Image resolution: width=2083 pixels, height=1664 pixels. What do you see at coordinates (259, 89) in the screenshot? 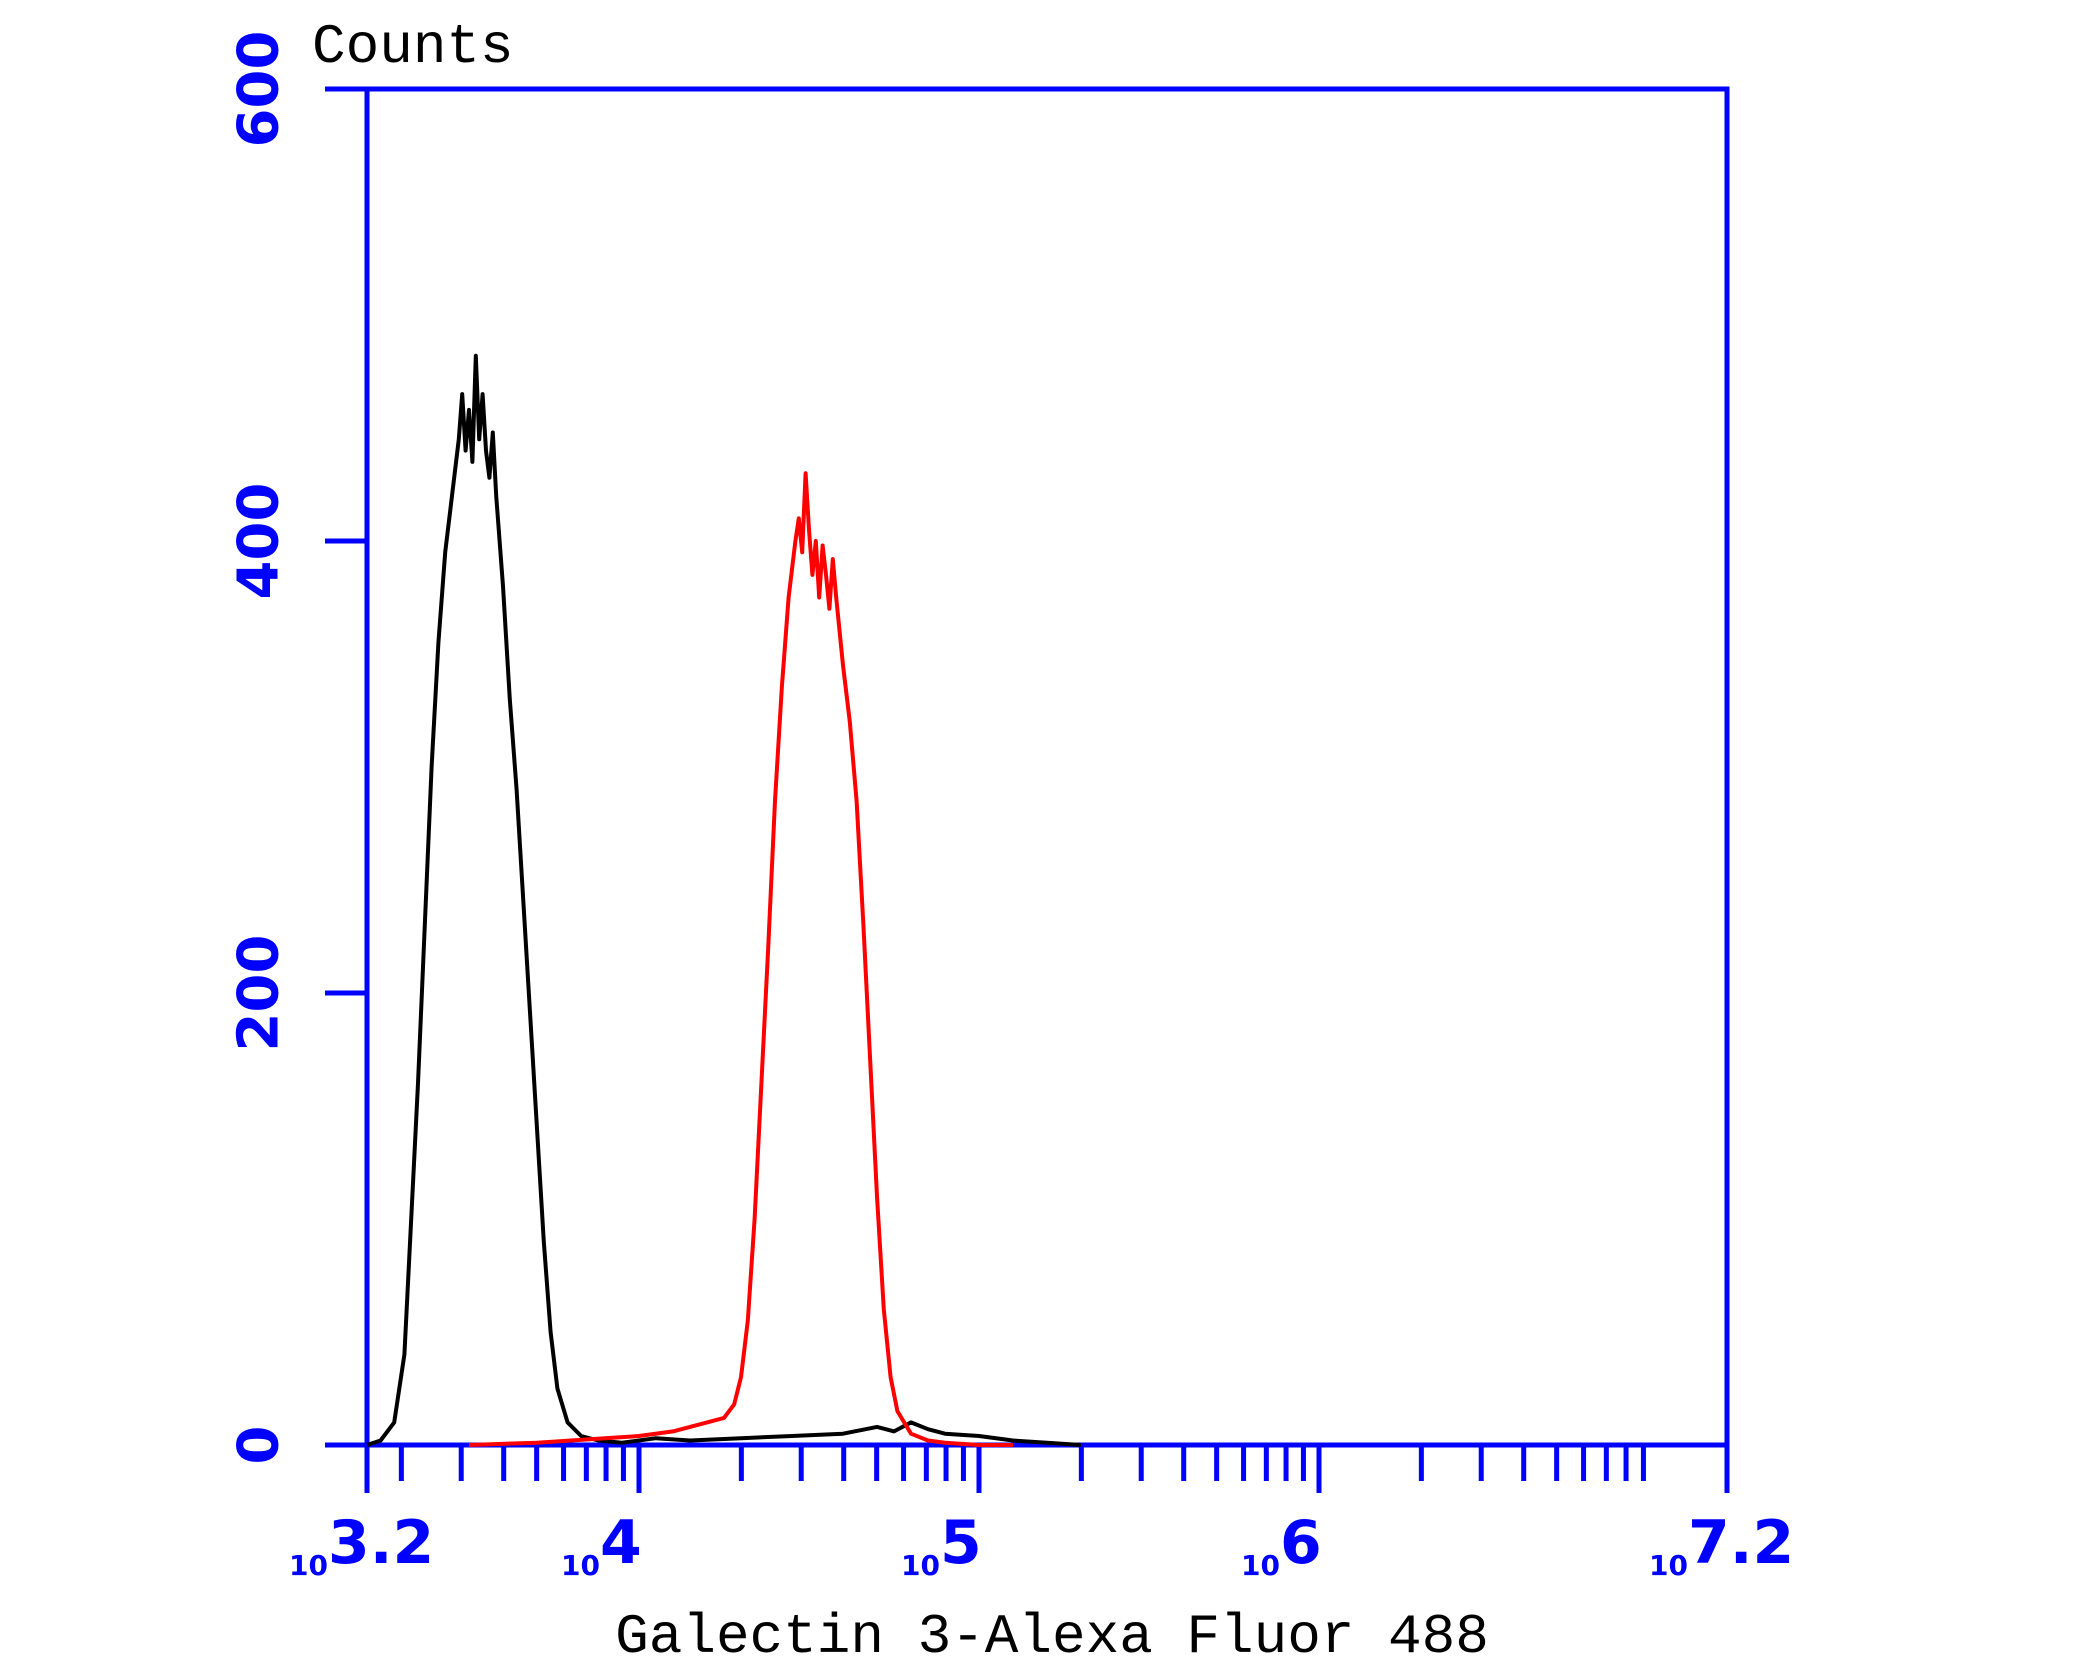
I see `y-tick-label: 600` at bounding box center [259, 89].